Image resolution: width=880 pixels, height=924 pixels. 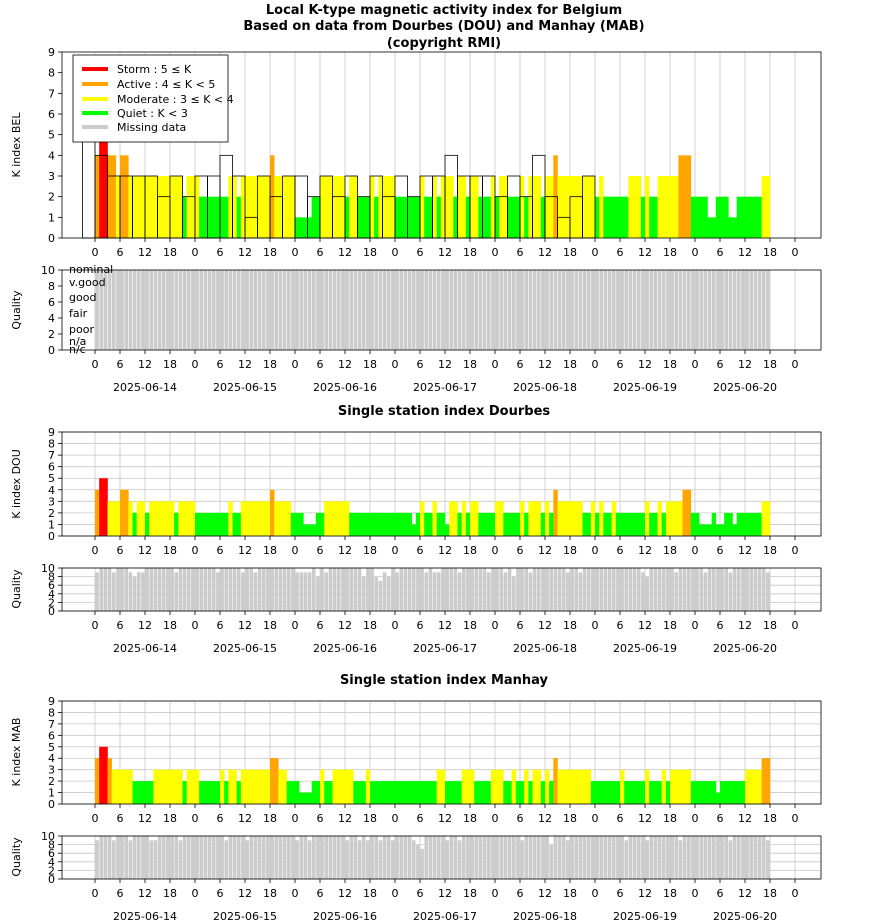 I want to click on quality-label-na: n/a, so click(x=77, y=341).